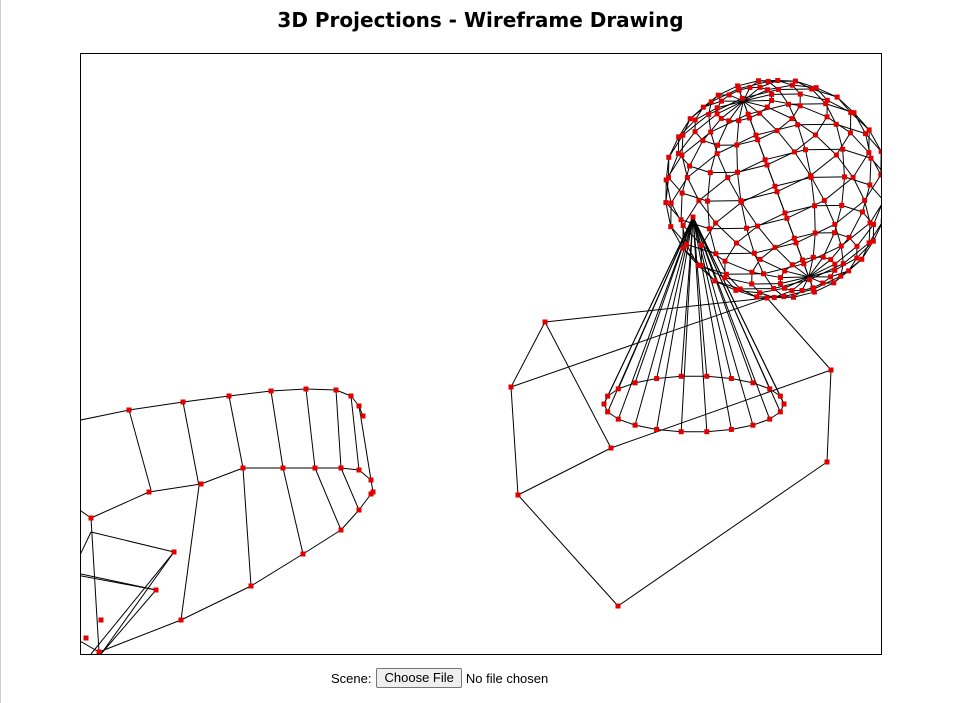  Describe the element at coordinates (120, 505) in the screenshot. I see `ring-outer-bottom-edge` at that location.